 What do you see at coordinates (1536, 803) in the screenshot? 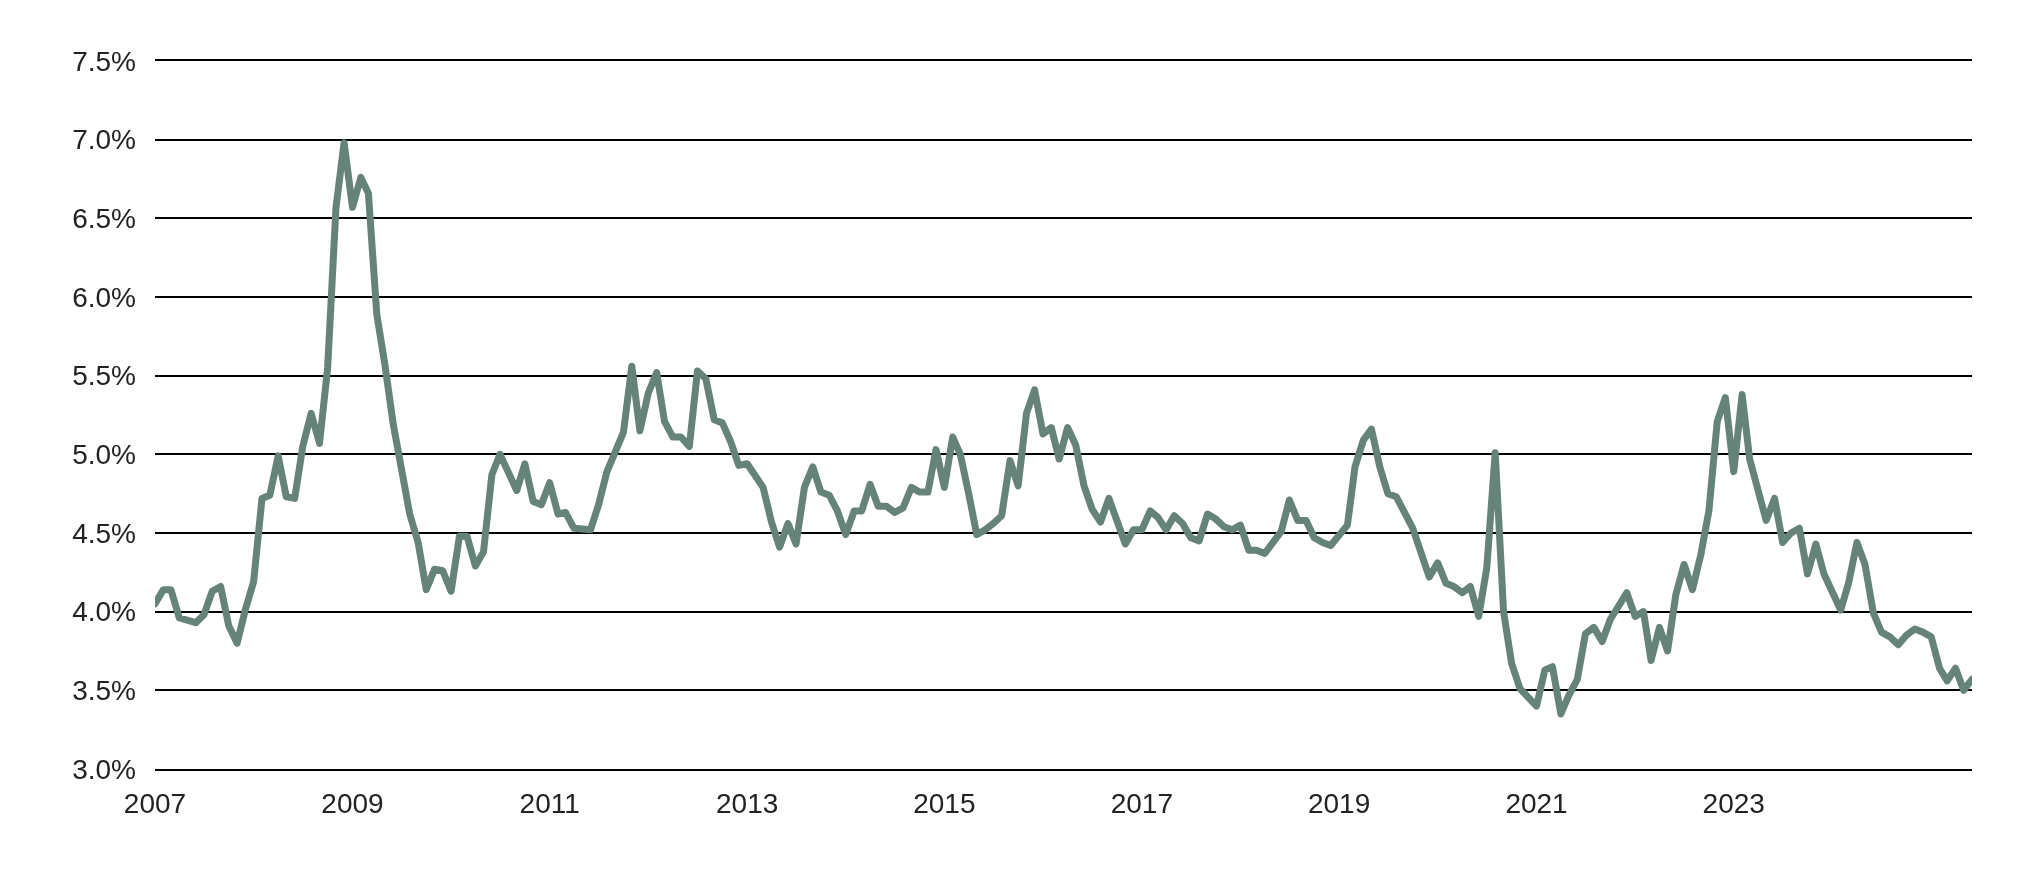
I see `x-tick-label: 2021` at bounding box center [1536, 803].